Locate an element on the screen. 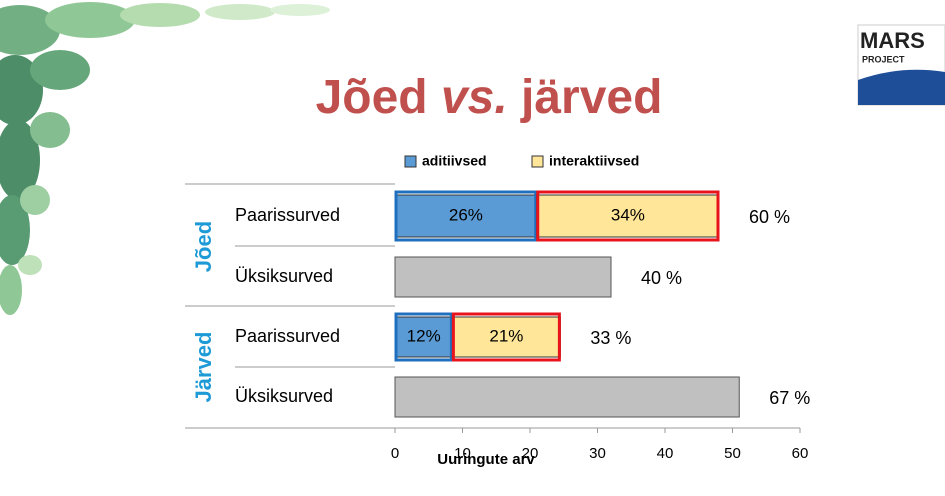  segment-label: 34% is located at coordinates (628, 214).